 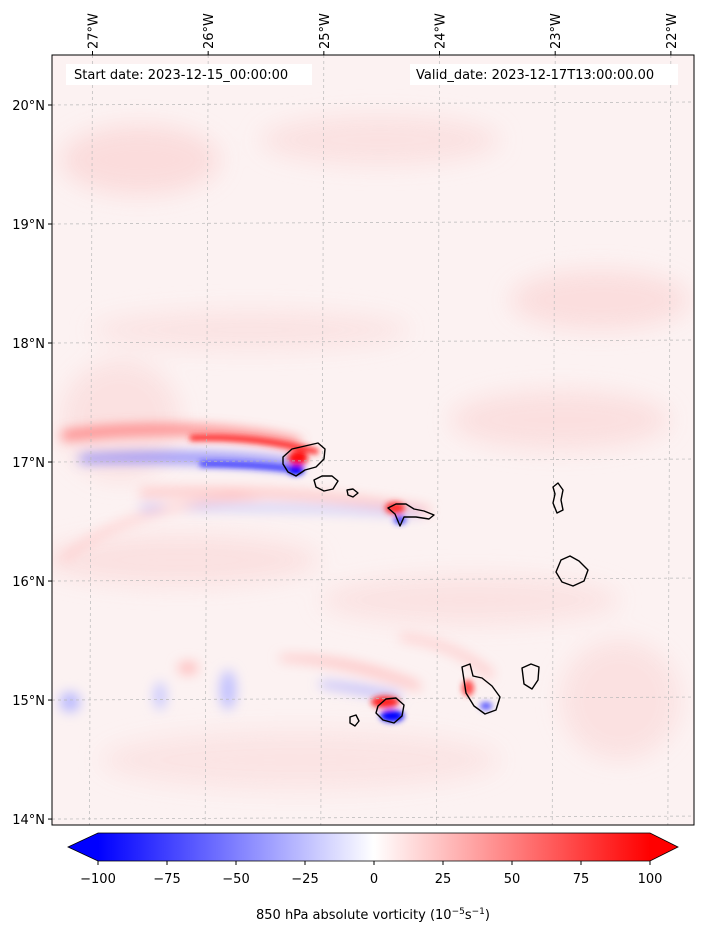 What do you see at coordinates (664, 847) in the screenshot?
I see `colorbar-extend-max` at bounding box center [664, 847].